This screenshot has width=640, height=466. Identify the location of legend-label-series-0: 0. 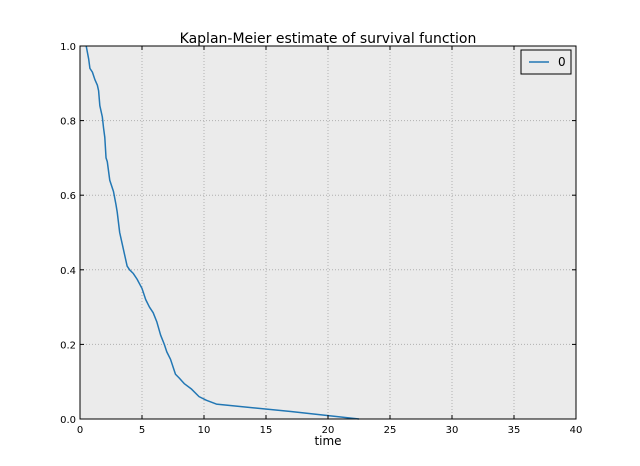
(562, 62).